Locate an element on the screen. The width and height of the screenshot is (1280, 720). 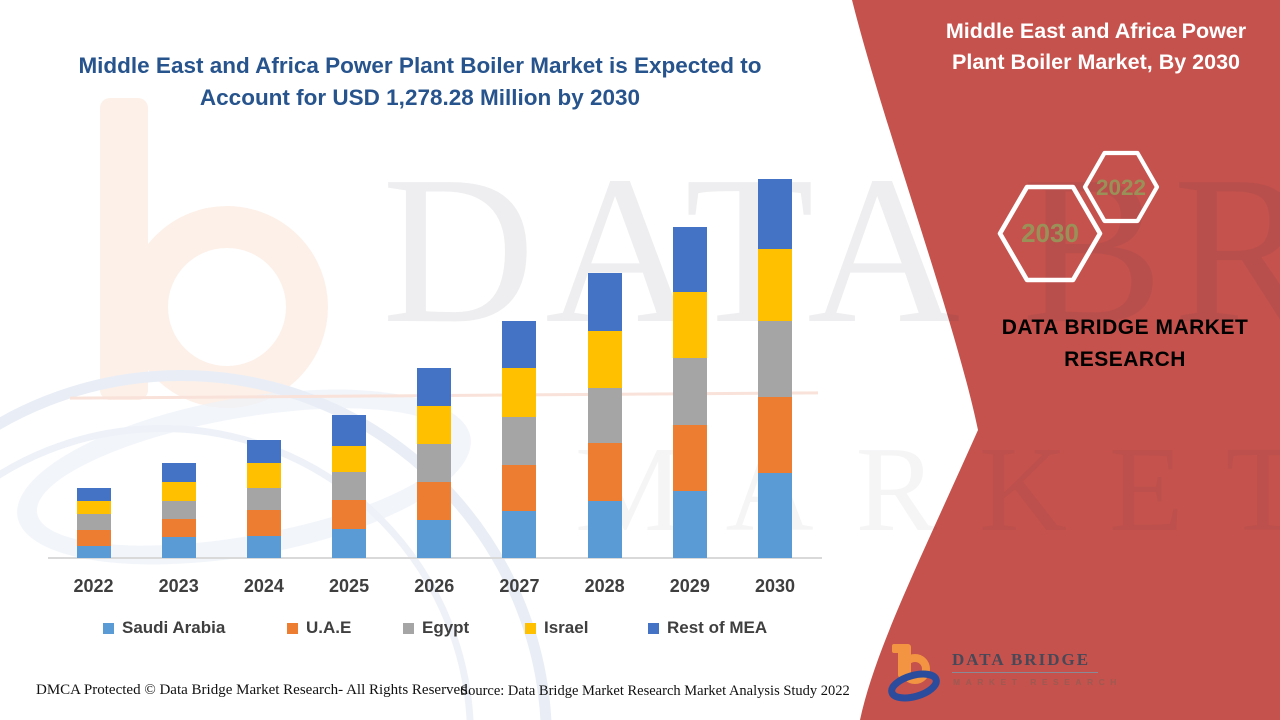
panel-title-line1: Middle East and Africa Power is located at coordinates (1096, 31).